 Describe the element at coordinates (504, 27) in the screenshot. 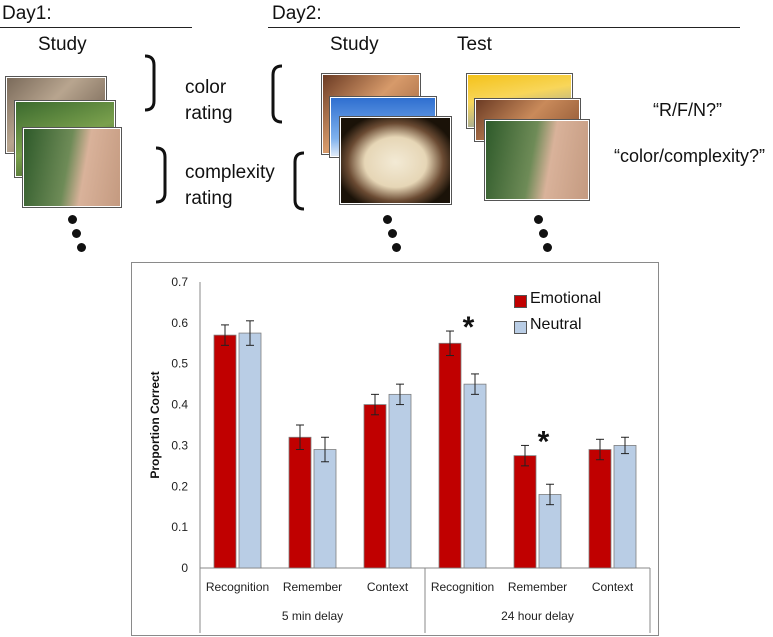

I see `day2-rule` at that location.